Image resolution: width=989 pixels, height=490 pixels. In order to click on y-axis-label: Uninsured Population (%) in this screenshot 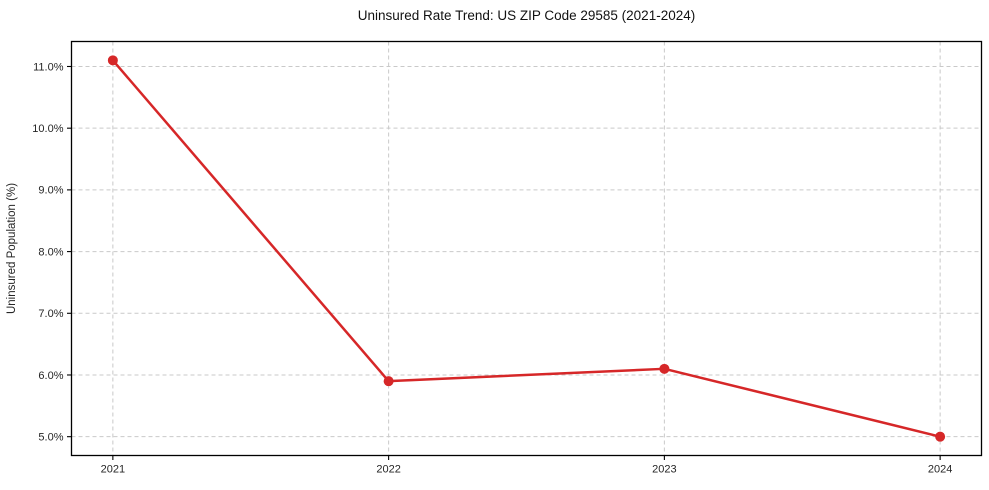, I will do `click(12, 248)`.